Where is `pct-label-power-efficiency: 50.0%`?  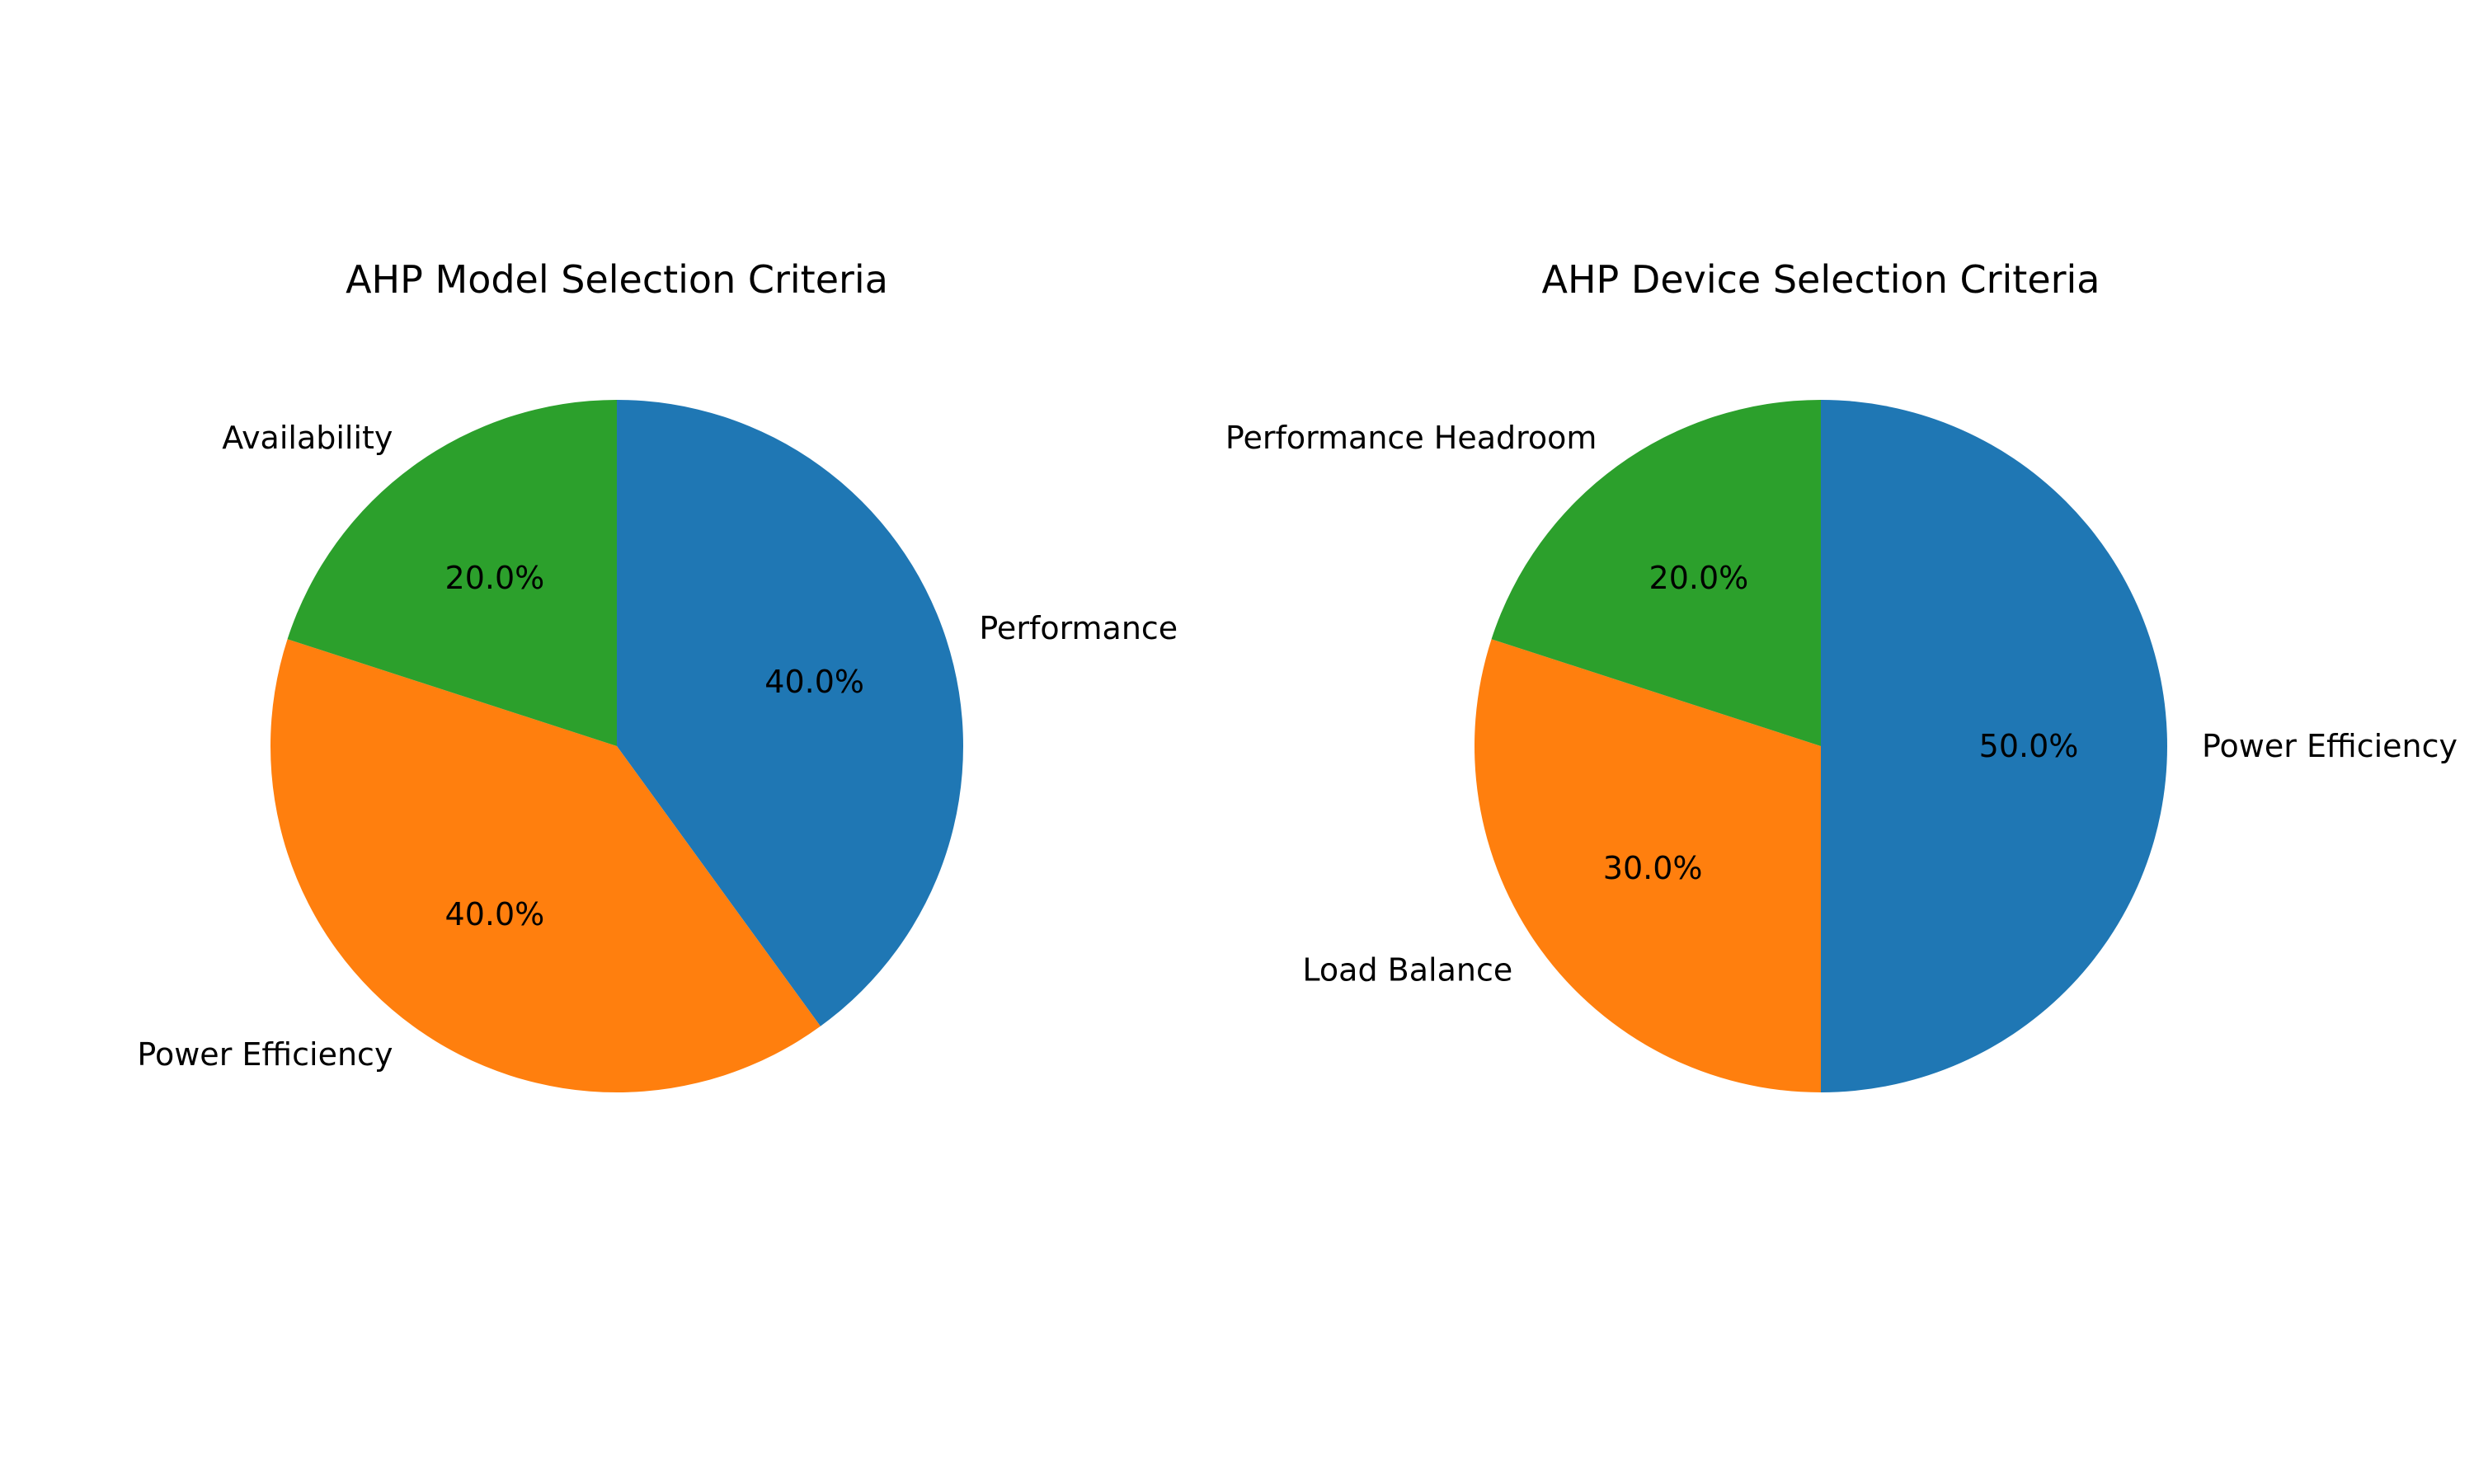
pct-label-power-efficiency: 50.0% is located at coordinates (2029, 746).